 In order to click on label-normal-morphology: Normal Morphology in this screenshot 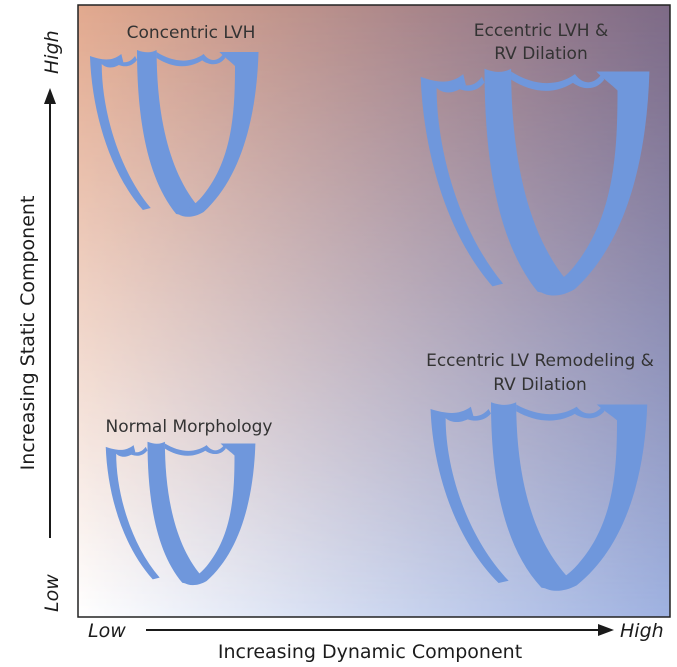, I will do `click(189, 427)`.